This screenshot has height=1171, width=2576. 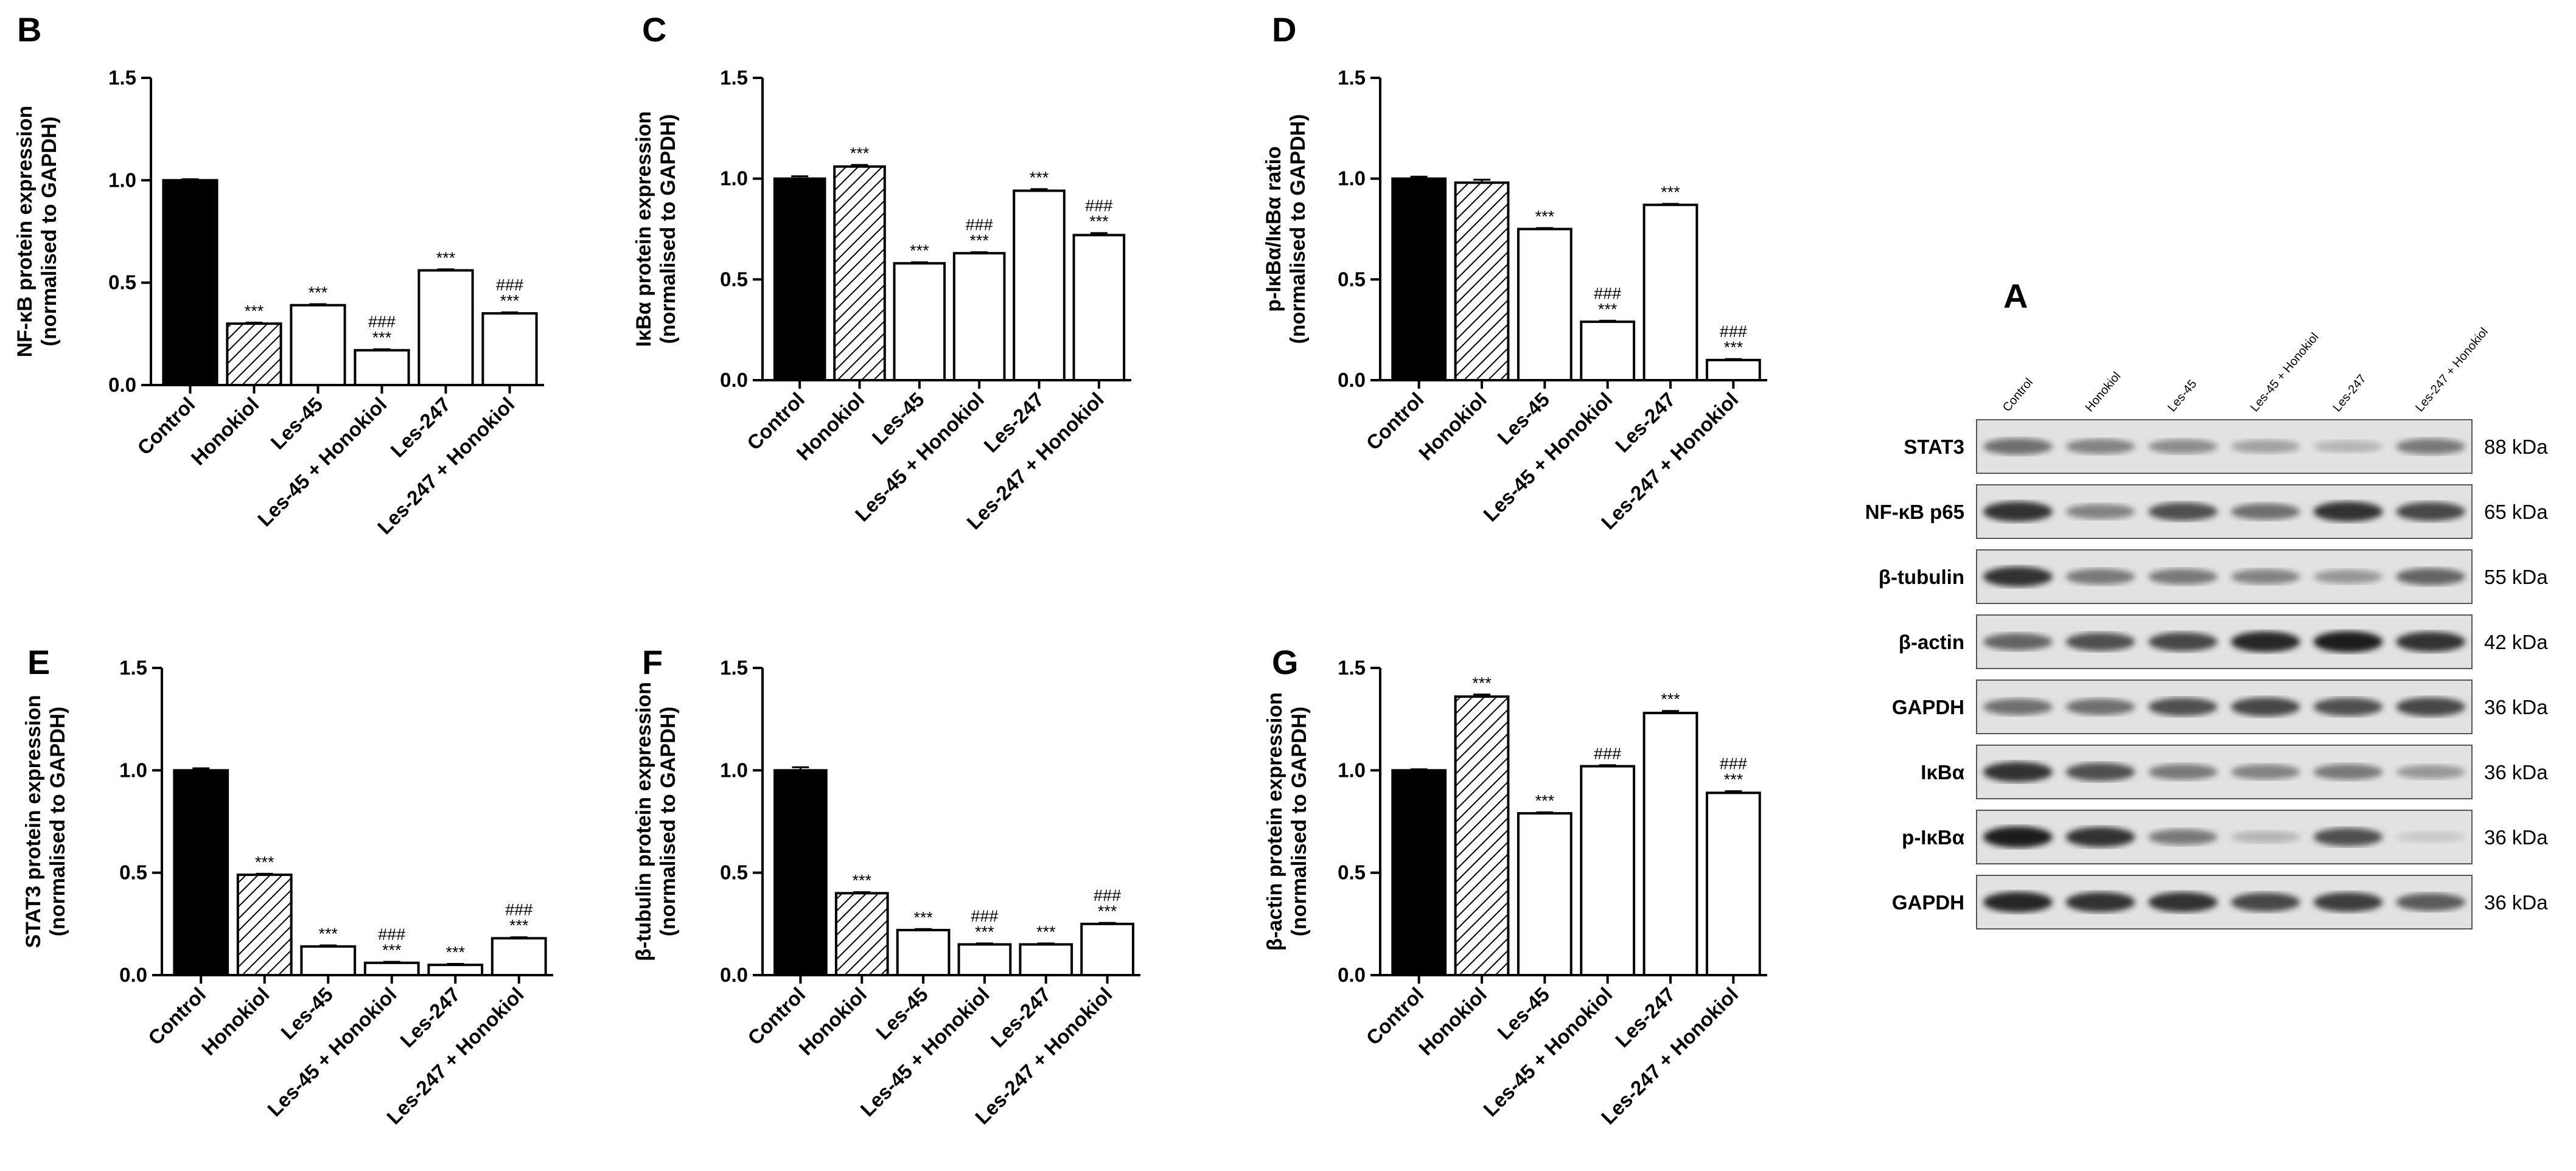 What do you see at coordinates (1934, 447) in the screenshot?
I see `blot-row-label: STAT3` at bounding box center [1934, 447].